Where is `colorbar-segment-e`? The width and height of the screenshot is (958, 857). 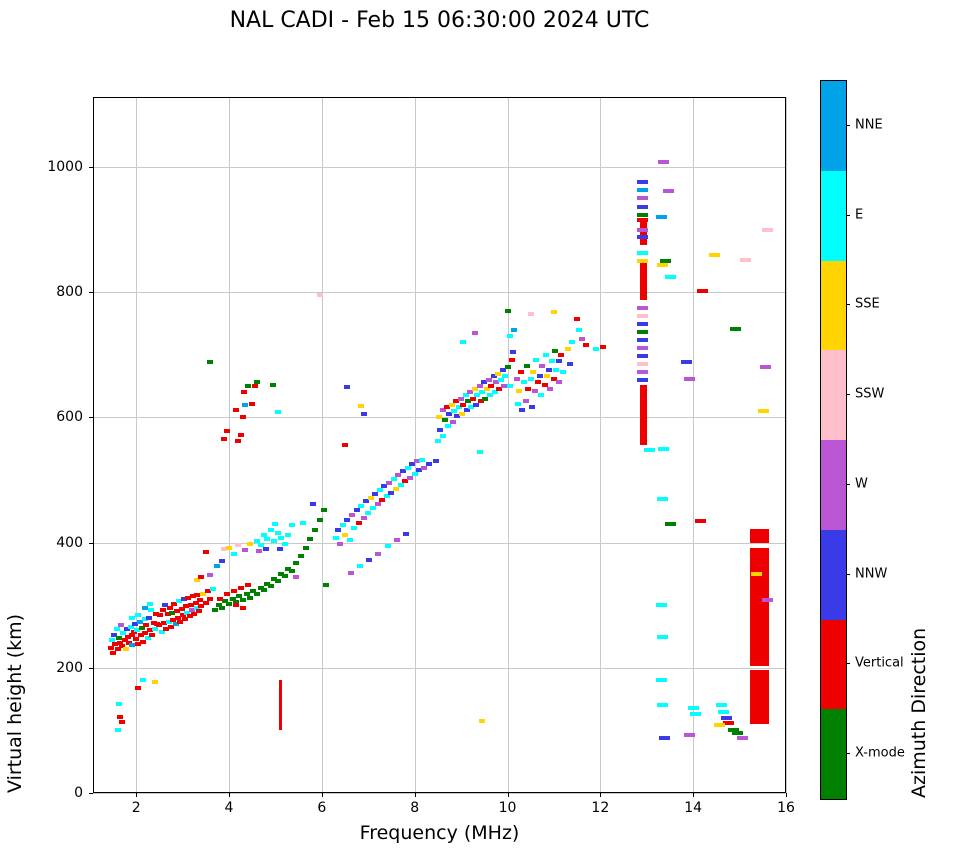 colorbar-segment-e is located at coordinates (833, 215).